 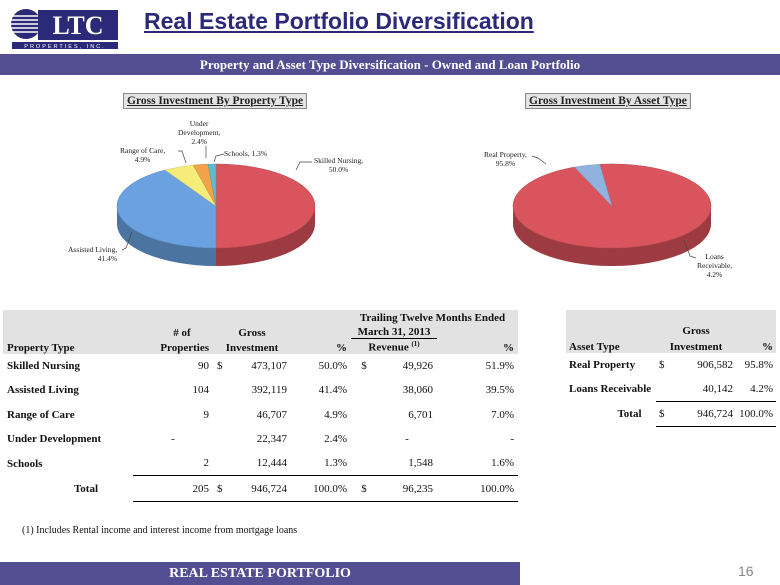 I want to click on pie-label-range-of-care: Range of Care, 4.9%, so click(x=143, y=155).